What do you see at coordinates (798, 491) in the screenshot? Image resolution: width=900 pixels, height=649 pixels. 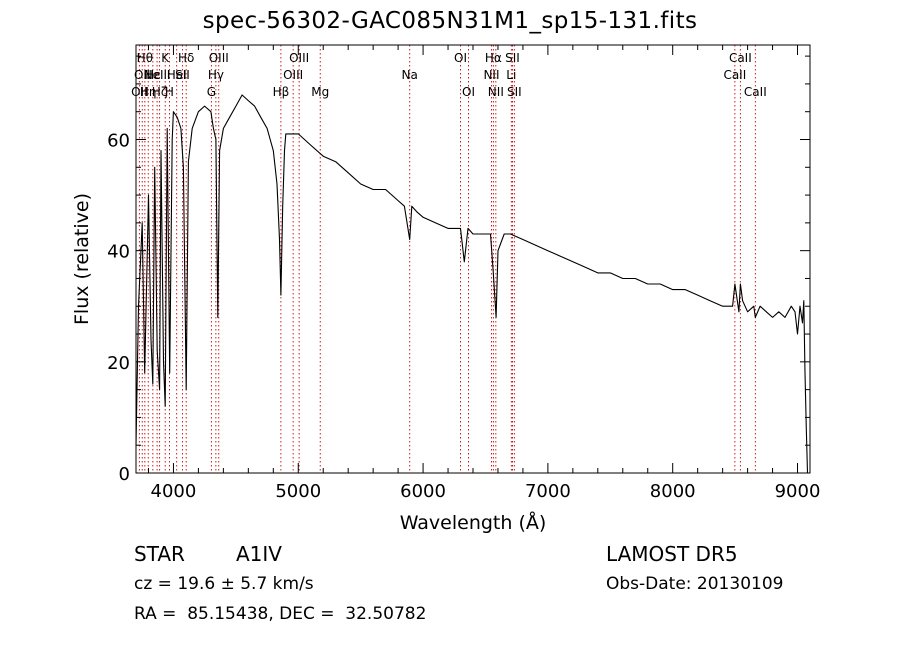 I see `x-tick-label: 9000` at bounding box center [798, 491].